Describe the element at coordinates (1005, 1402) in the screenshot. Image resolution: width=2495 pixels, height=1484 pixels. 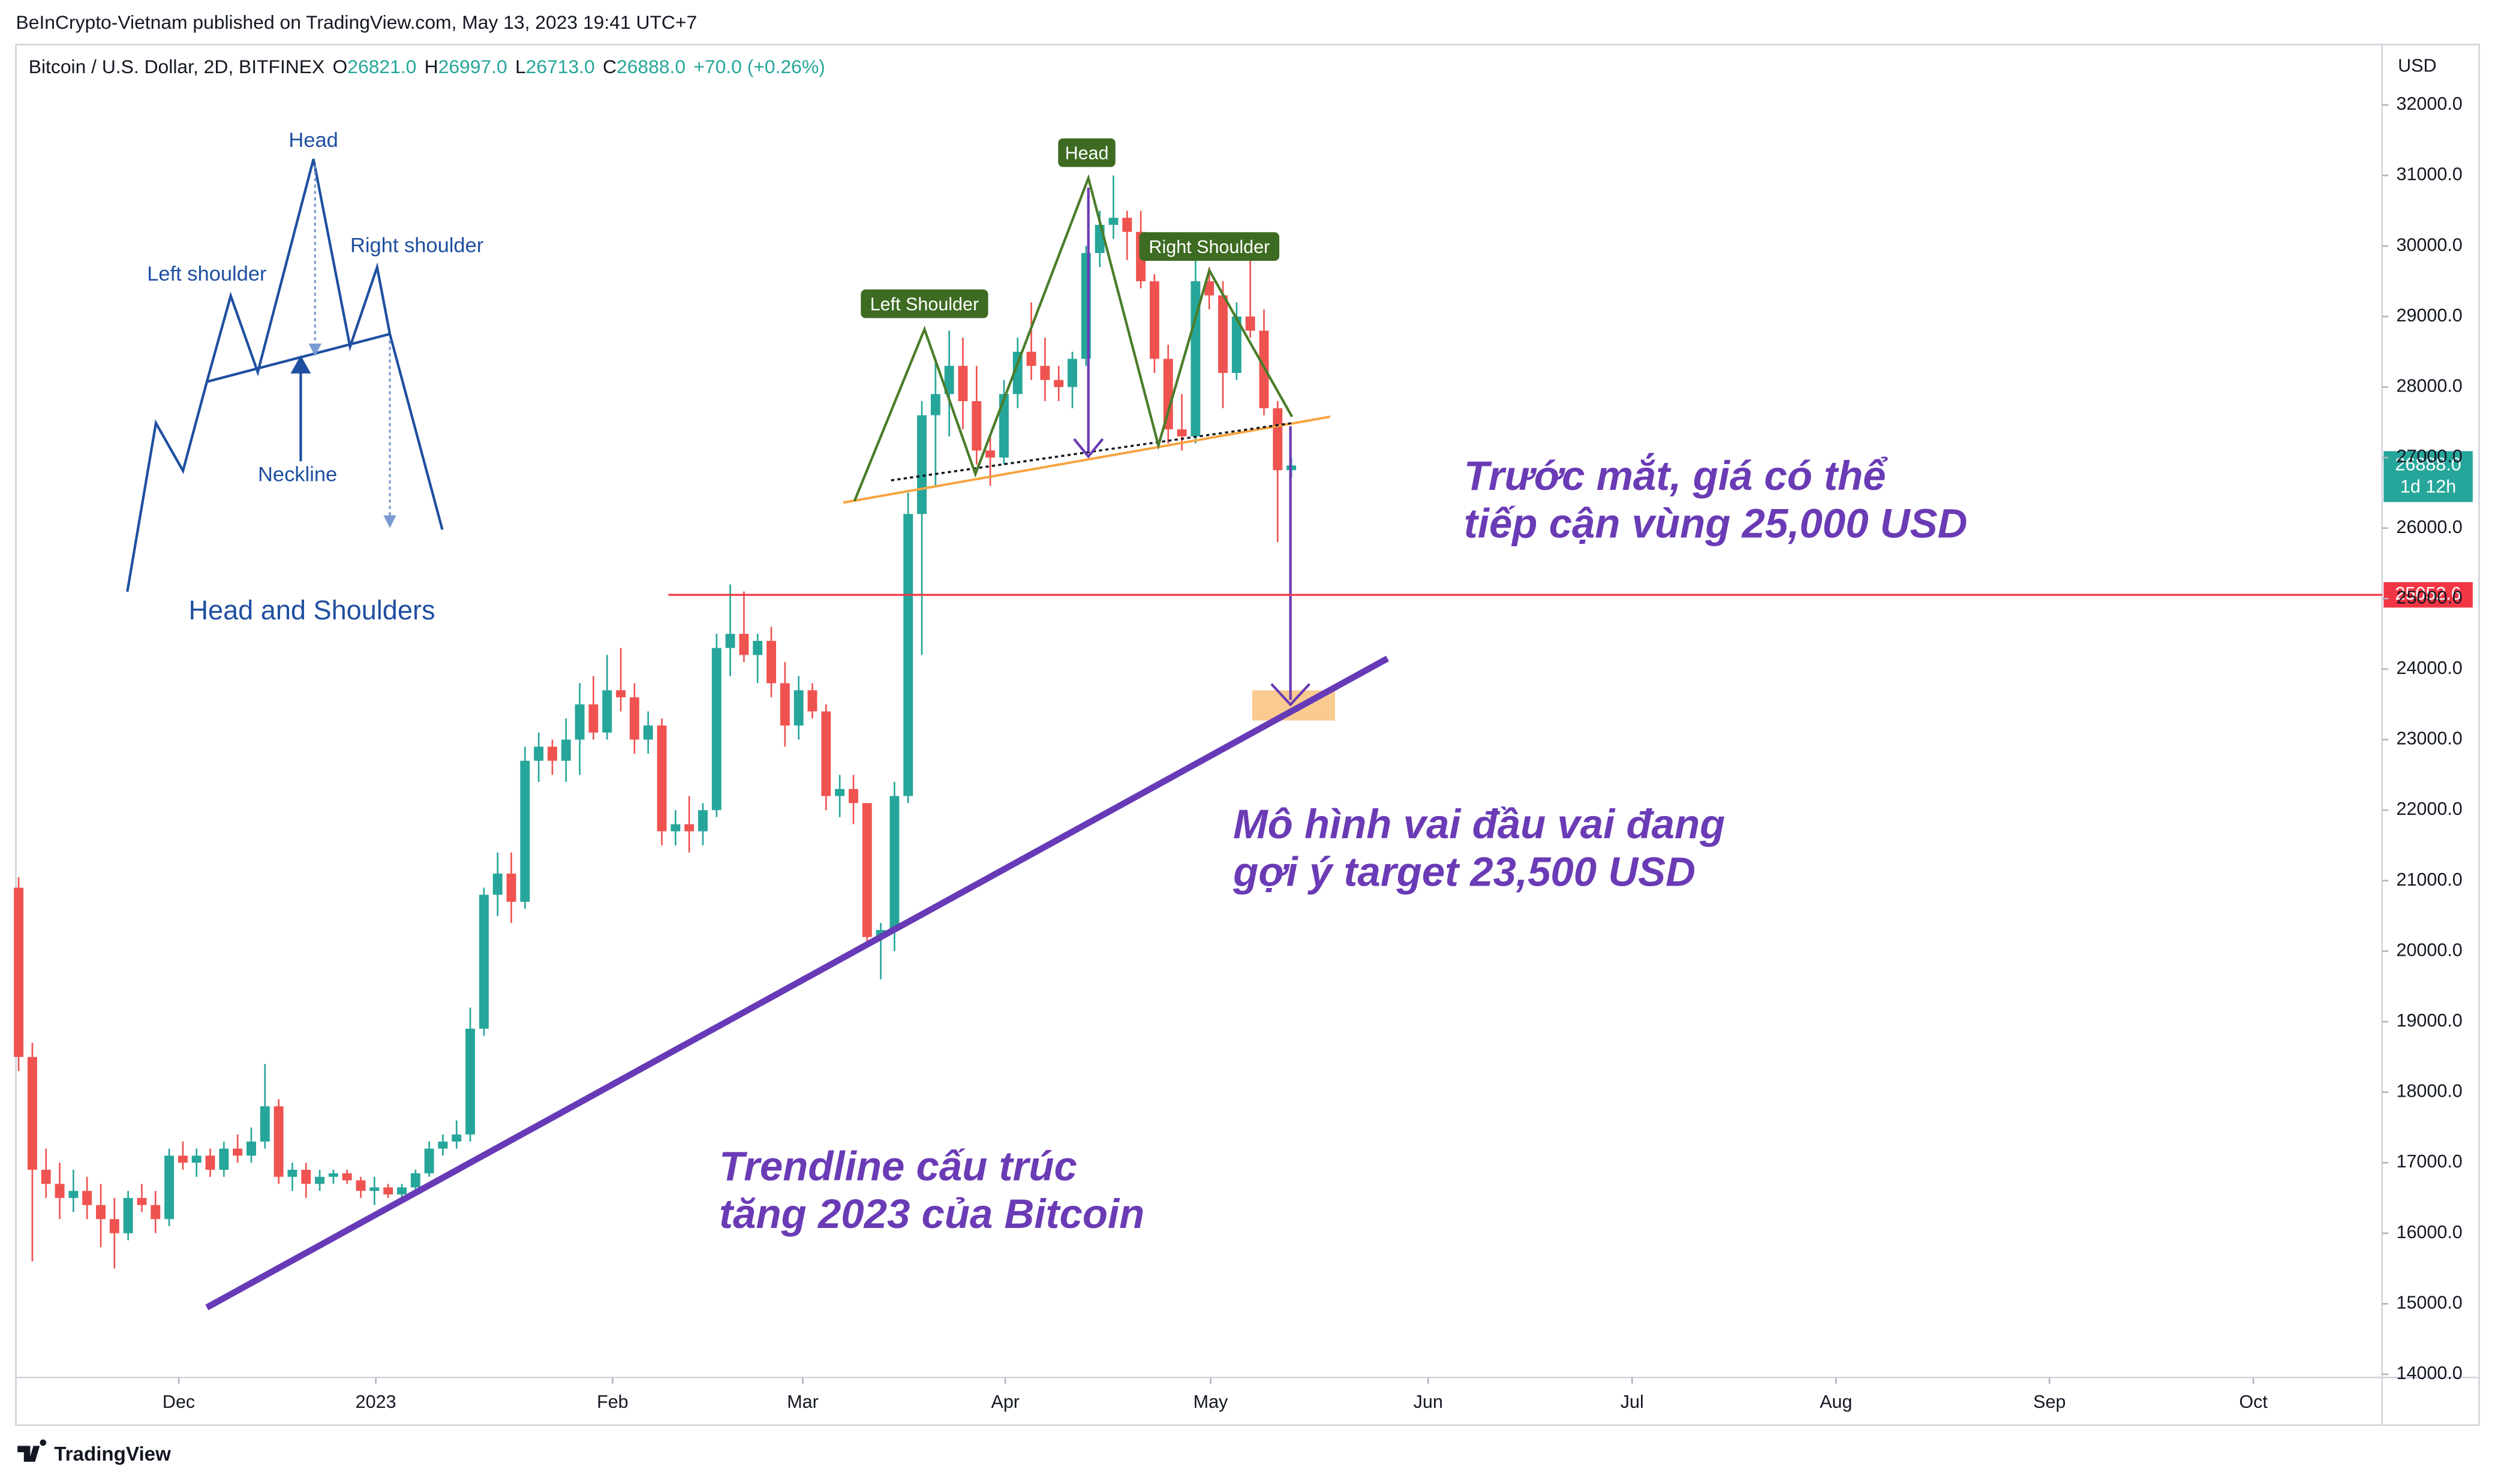
I see `x-tick-label: Apr` at that location.